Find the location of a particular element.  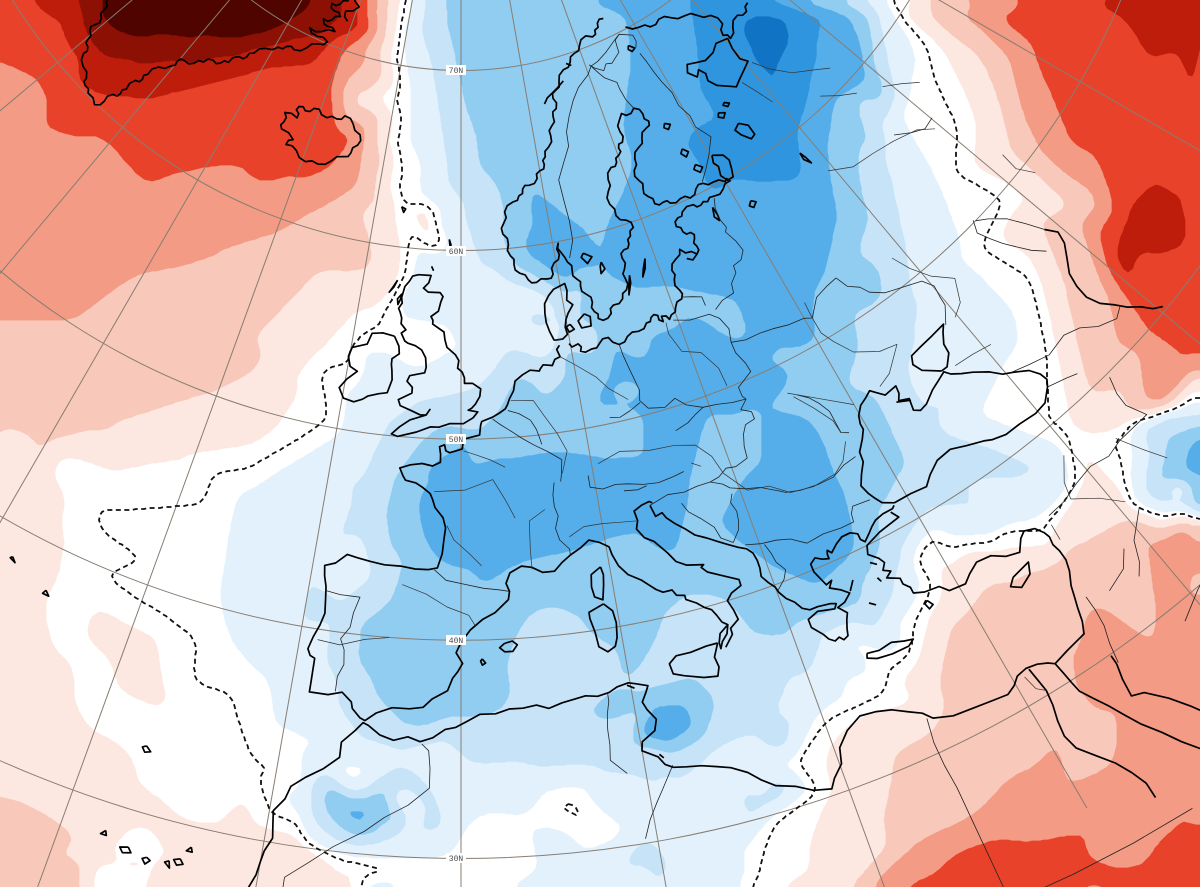

svg-text: 40N is located at coordinates (456, 641).